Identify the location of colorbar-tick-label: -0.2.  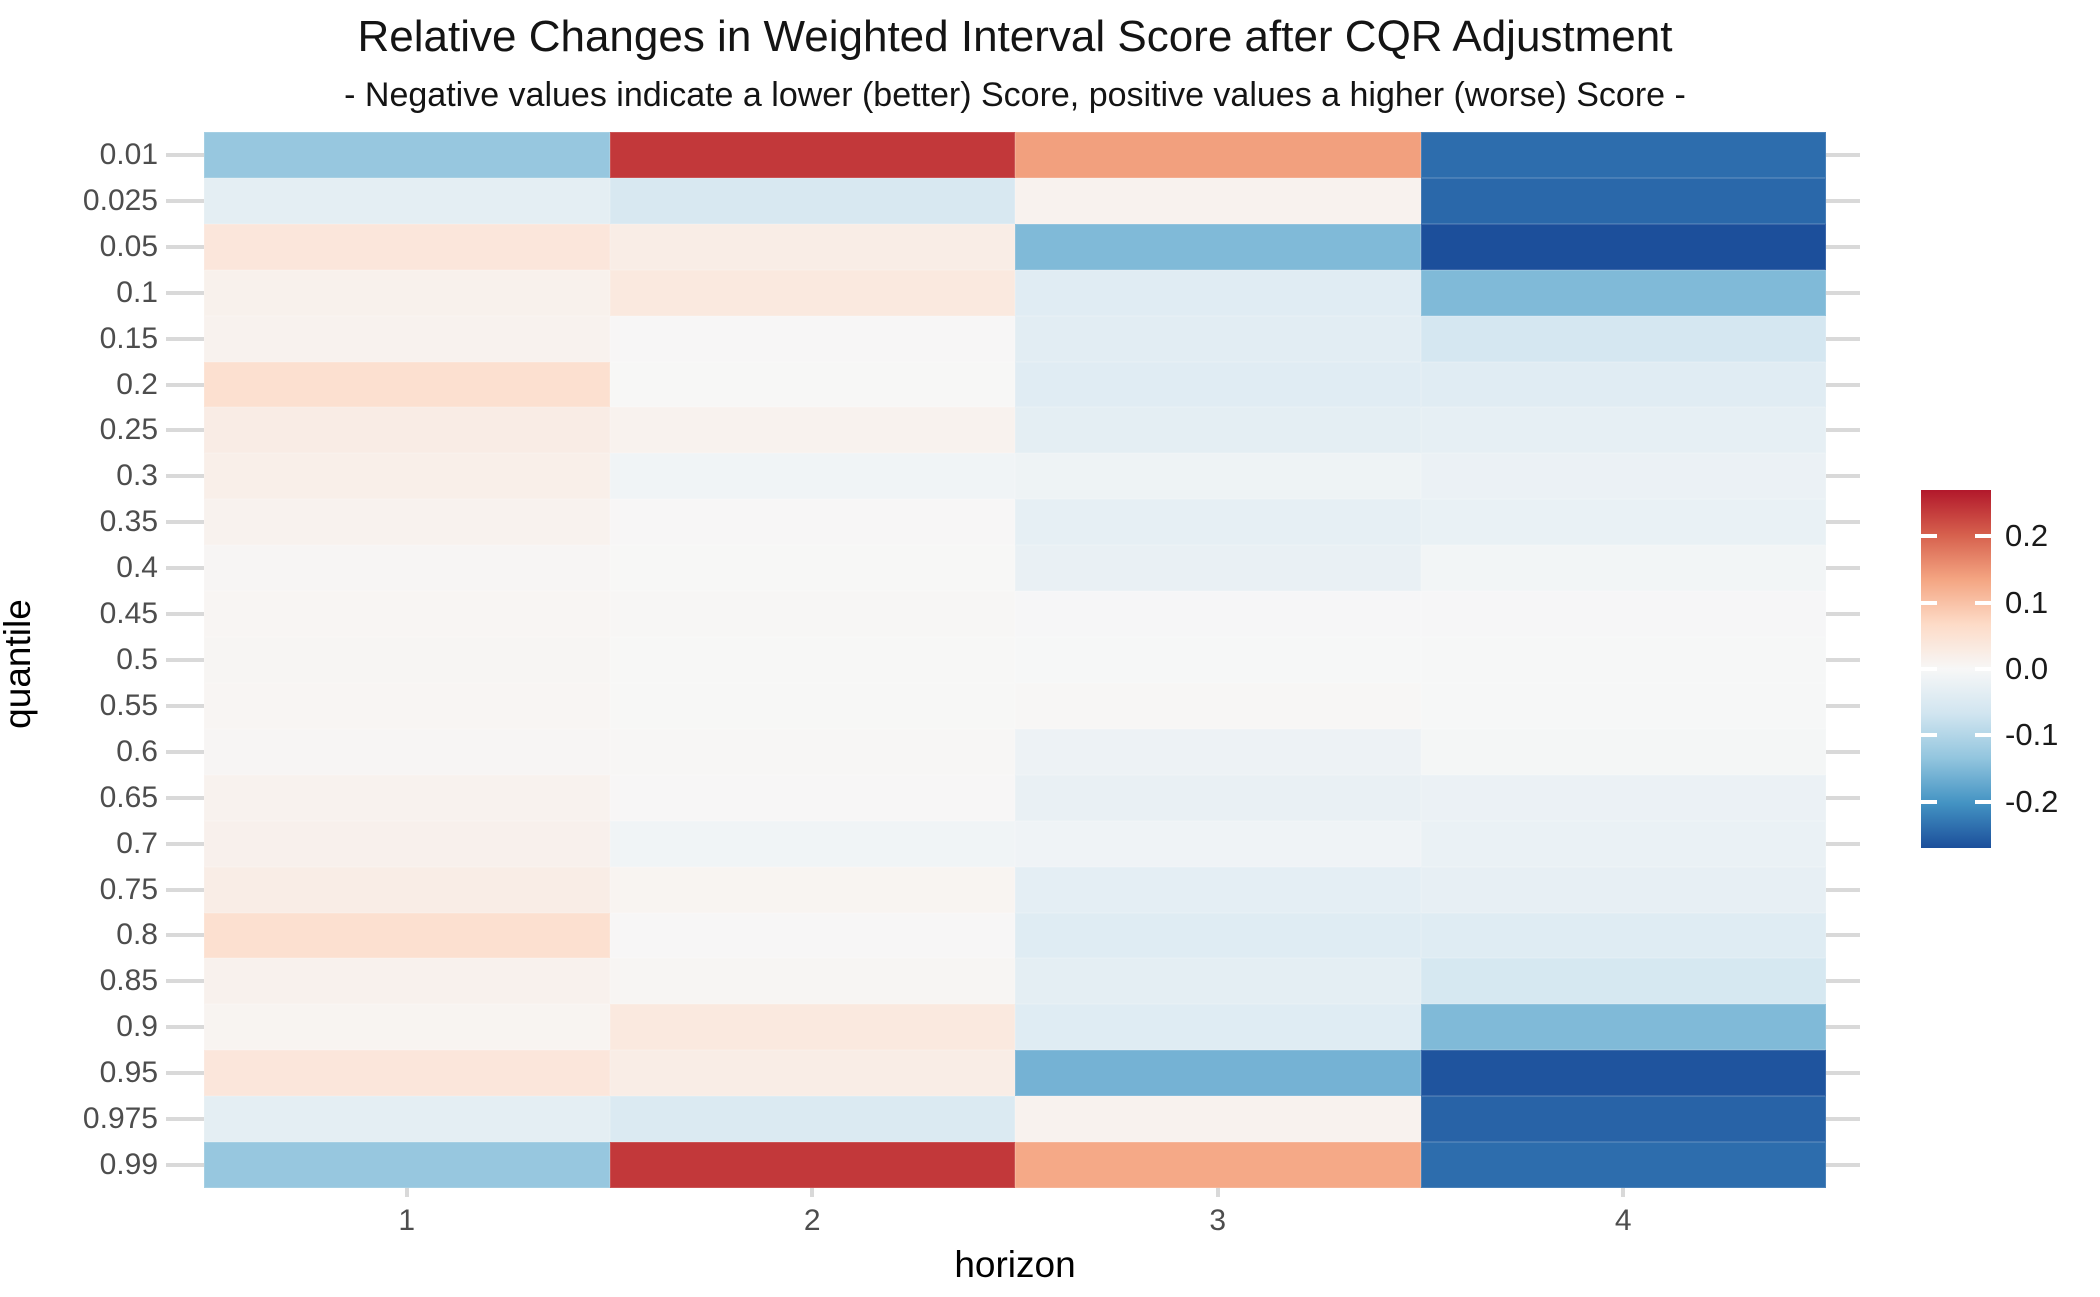
(2032, 801).